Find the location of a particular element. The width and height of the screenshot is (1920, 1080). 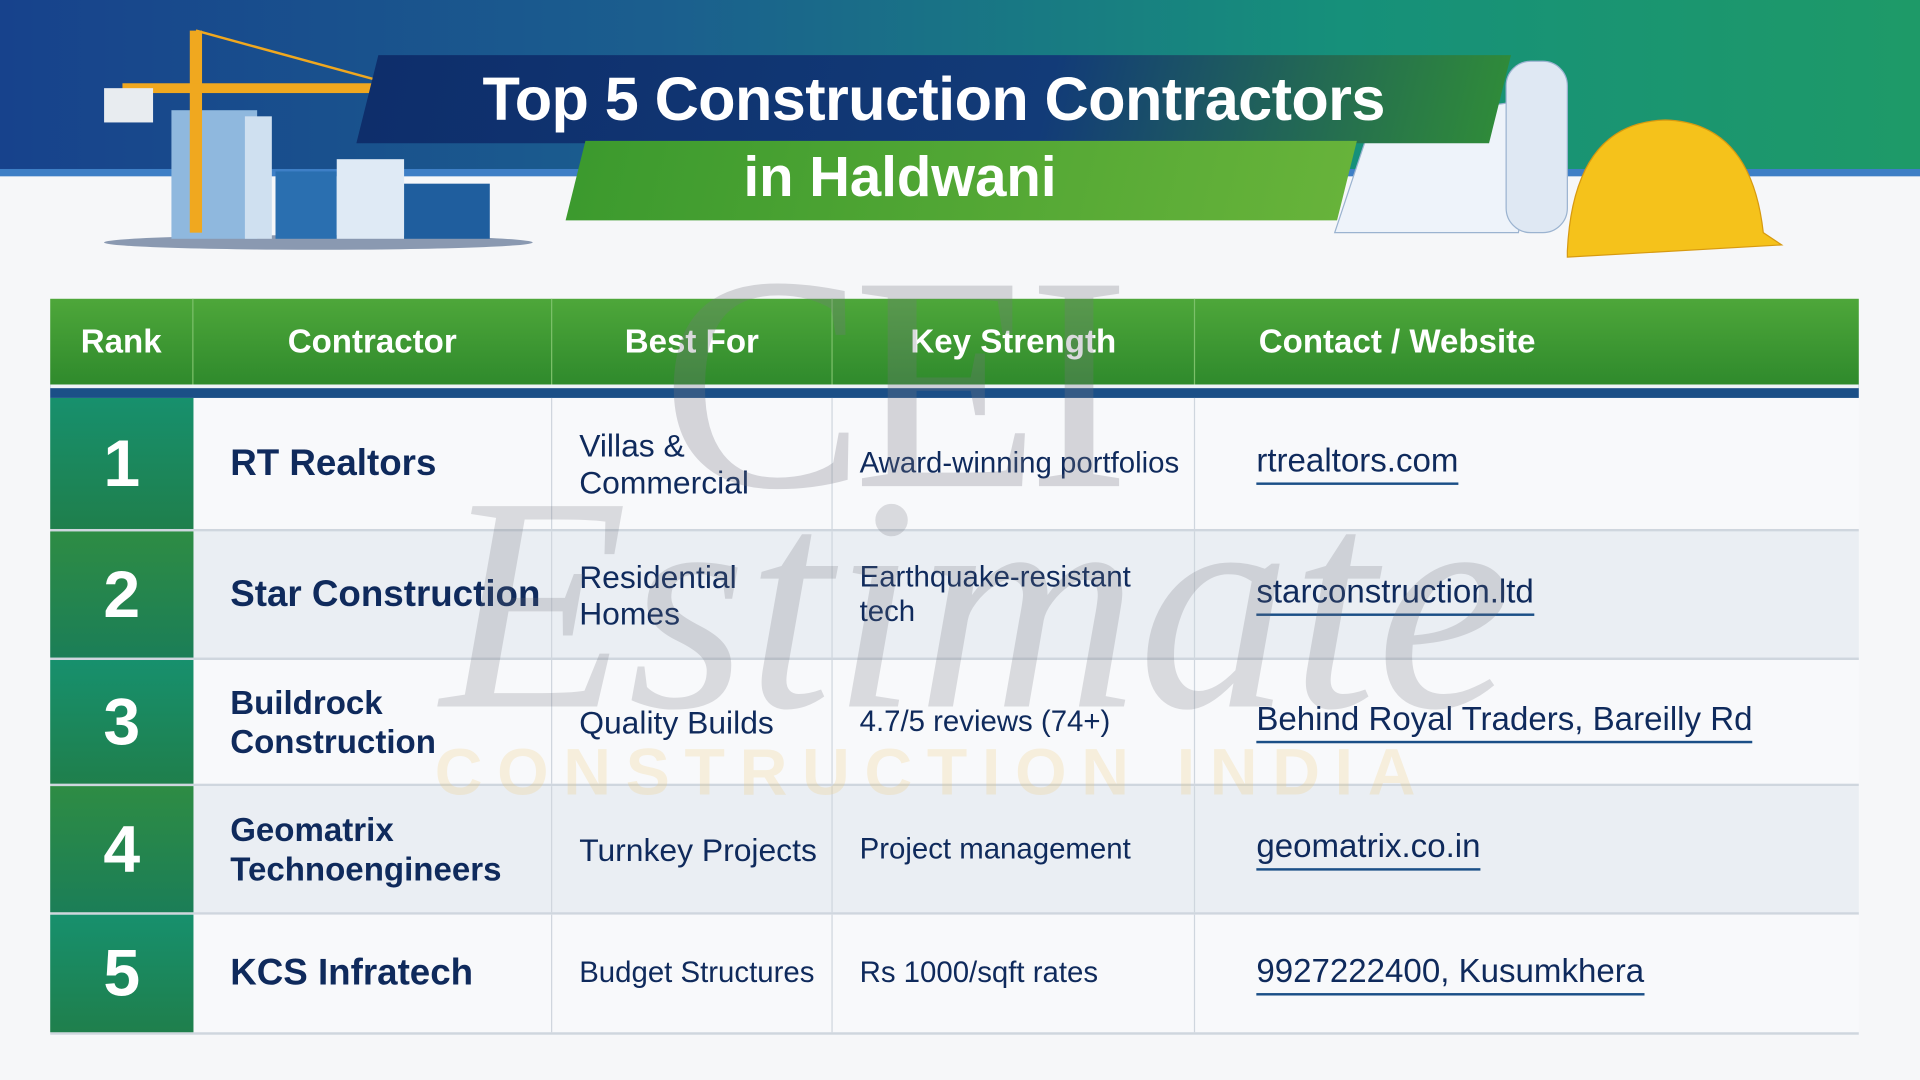

col-best-for: Best For is located at coordinates (692, 341).